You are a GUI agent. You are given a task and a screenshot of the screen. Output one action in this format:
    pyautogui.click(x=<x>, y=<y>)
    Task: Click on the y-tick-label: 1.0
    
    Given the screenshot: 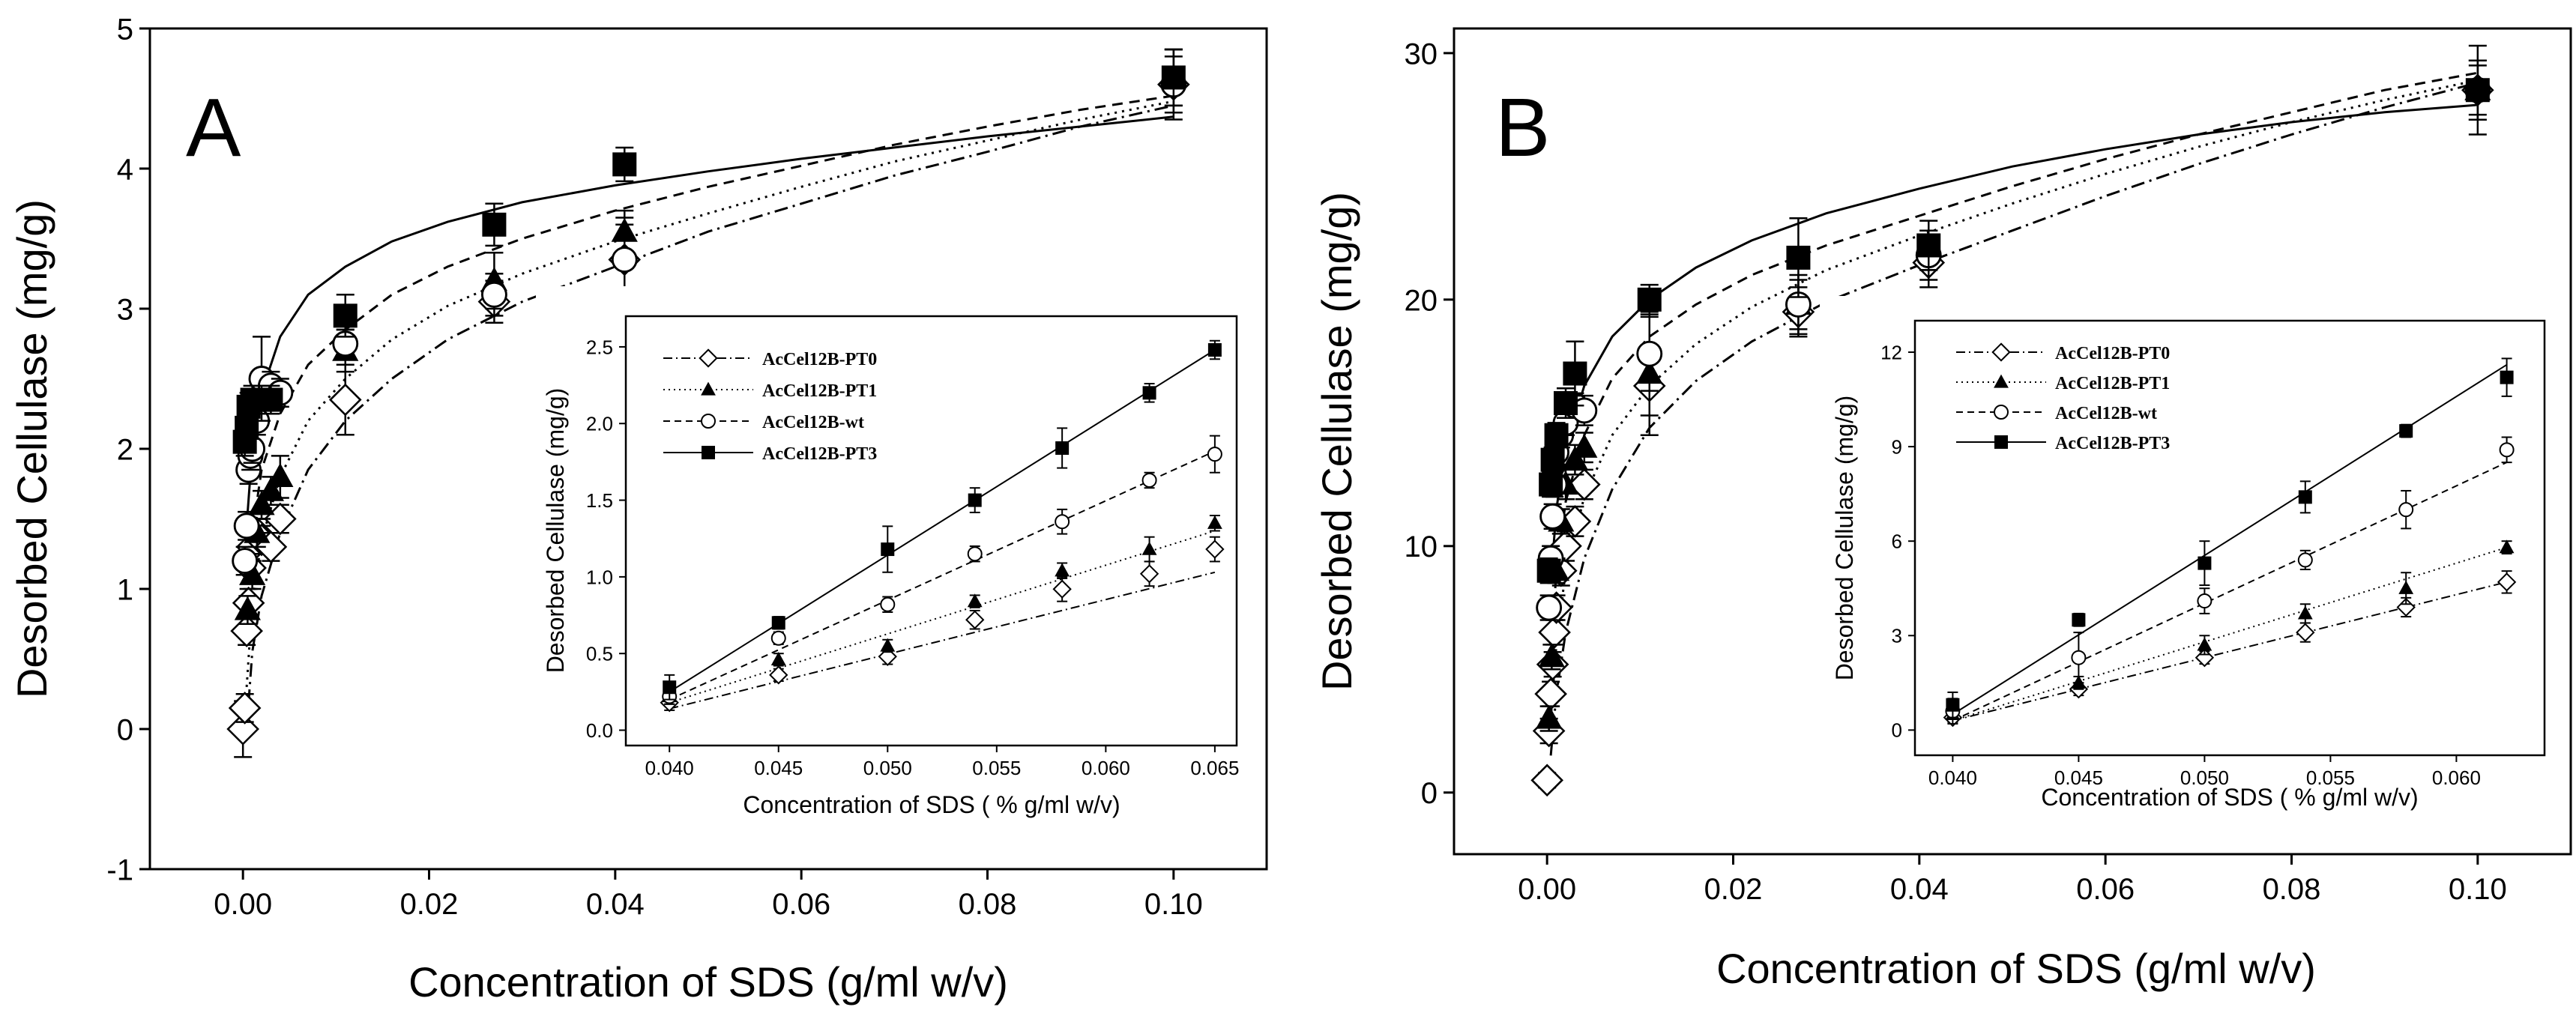 What is the action you would take?
    pyautogui.click(x=600, y=577)
    